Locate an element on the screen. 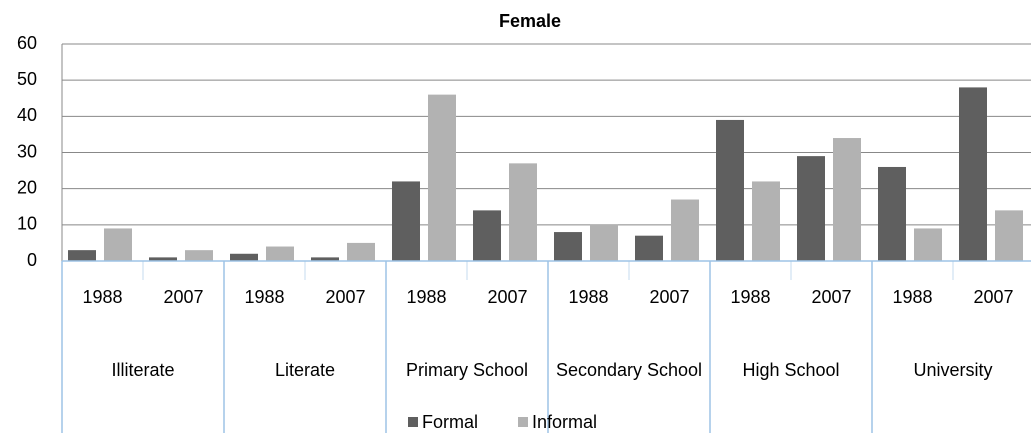  y-tick-label: 50 is located at coordinates (27, 79).